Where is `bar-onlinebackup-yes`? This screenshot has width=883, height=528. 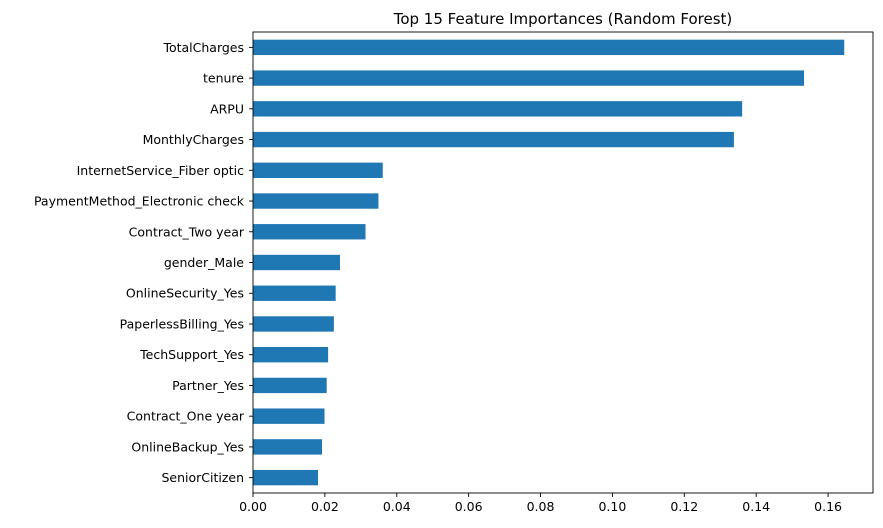
bar-onlinebackup-yes is located at coordinates (288, 447).